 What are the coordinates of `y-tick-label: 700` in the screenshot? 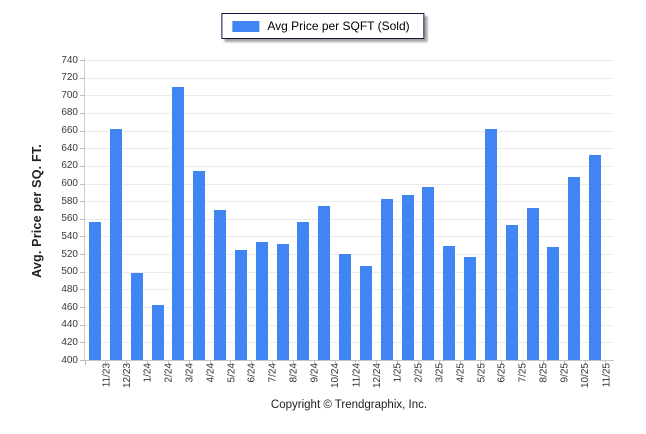 It's located at (69, 95).